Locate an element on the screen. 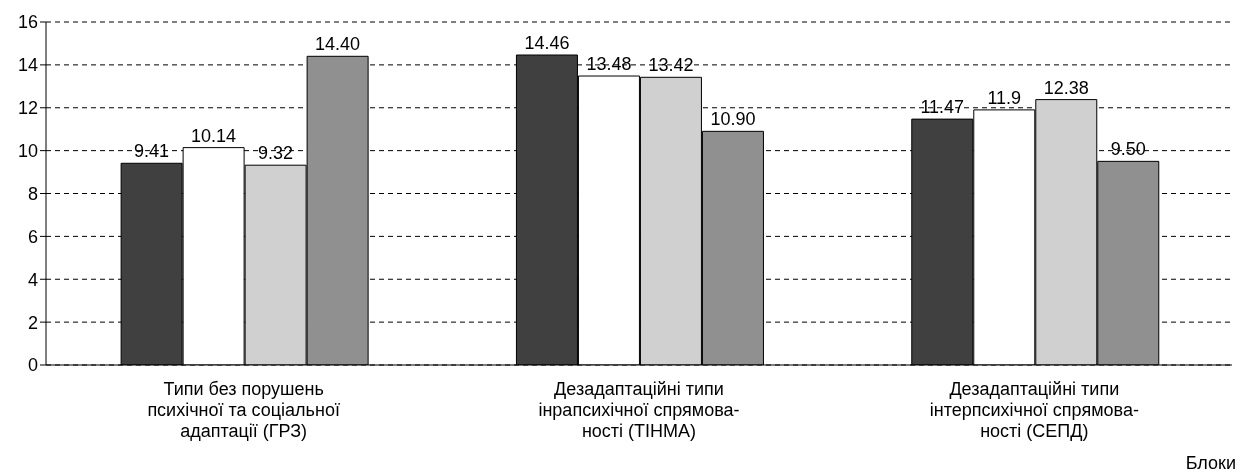 Image resolution: width=1252 pixels, height=473 pixels. x-tick-label: Дезадаптаційні типи інтерпсихічної спрямова- ності (СЕПД) is located at coordinates (1034, 410).